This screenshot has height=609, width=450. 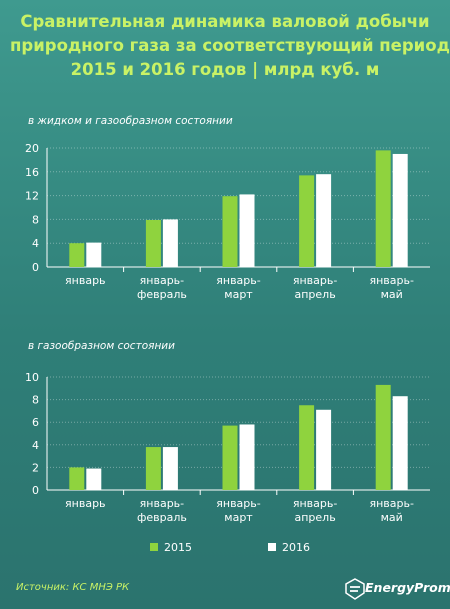 I want to click on title-line: Сравнительная динамика валовой добычи, so click(x=225, y=21).